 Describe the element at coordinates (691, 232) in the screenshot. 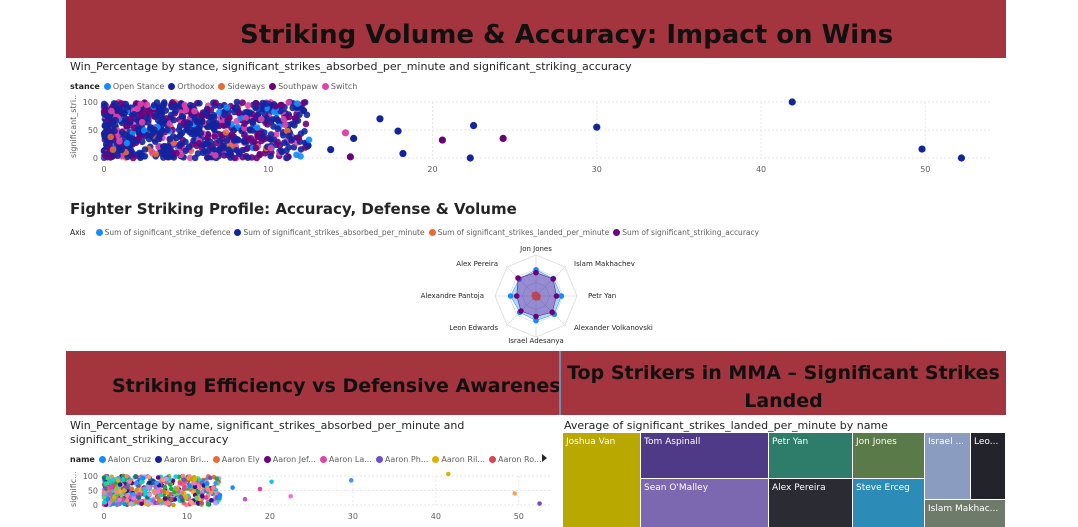

I see `legend-label: Sum of significant_striking_accuracy` at that location.